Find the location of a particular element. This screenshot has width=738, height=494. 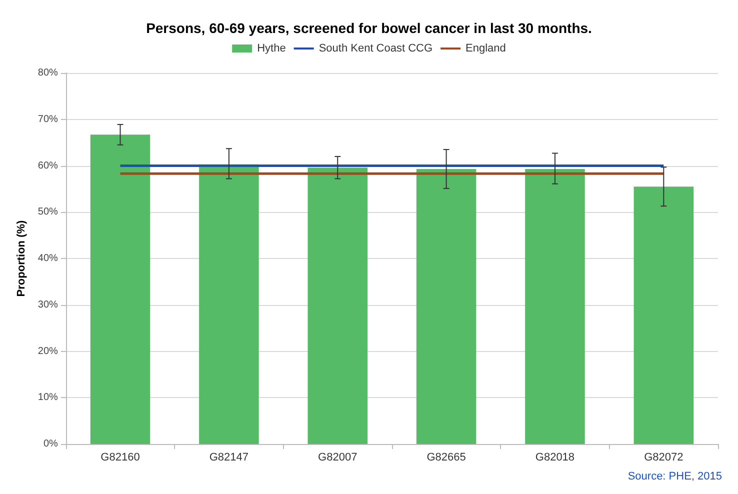

chart-title: Persons, 60-69 years, screened for bowel cancer in last 30 months. is located at coordinates (369, 28).